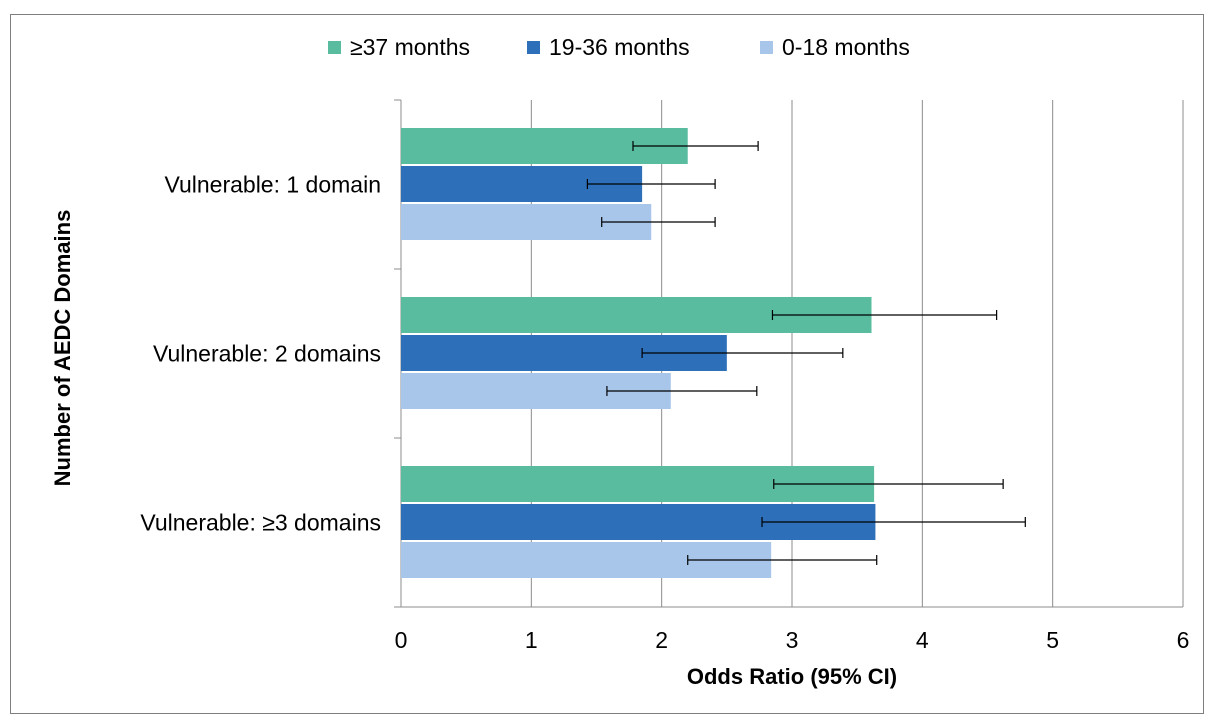 This screenshot has width=1216, height=718. Describe the element at coordinates (410, 47) in the screenshot. I see `legend-label-0: ≥37 months` at that location.